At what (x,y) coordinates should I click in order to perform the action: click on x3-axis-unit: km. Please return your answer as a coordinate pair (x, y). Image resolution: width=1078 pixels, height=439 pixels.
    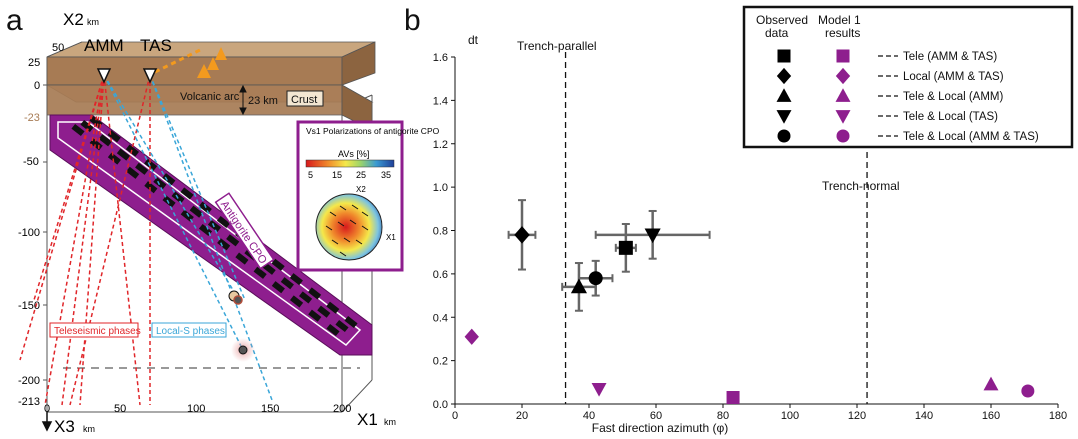
    Looking at the image, I should click on (89, 429).